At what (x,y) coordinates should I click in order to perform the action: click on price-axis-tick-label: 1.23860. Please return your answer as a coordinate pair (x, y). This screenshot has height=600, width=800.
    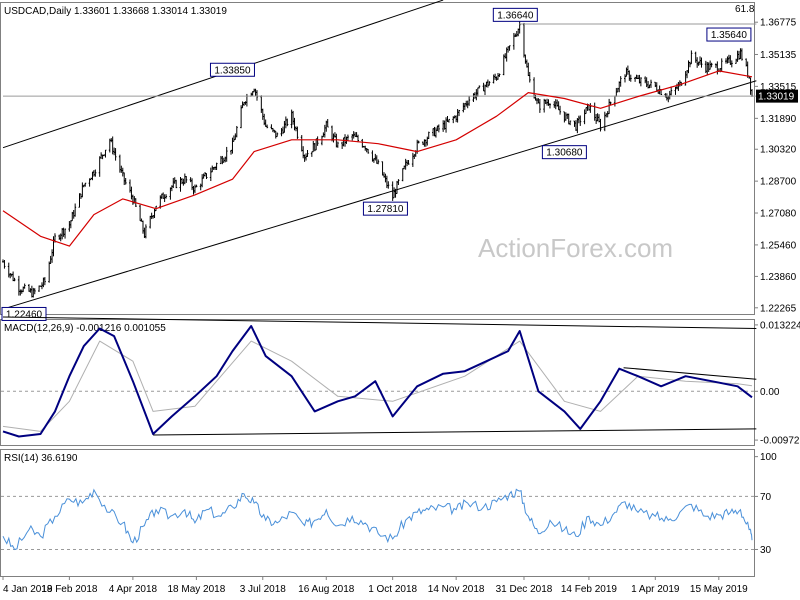
    Looking at the image, I should click on (778, 277).